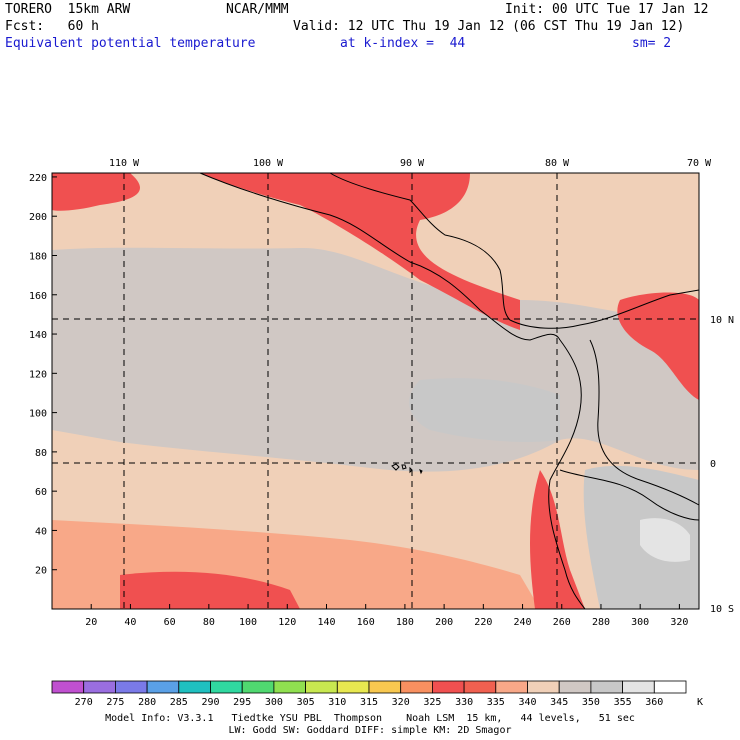 The height and width of the screenshot is (740, 740). I want to click on colorbar-level-label: 335, so click(496, 702).